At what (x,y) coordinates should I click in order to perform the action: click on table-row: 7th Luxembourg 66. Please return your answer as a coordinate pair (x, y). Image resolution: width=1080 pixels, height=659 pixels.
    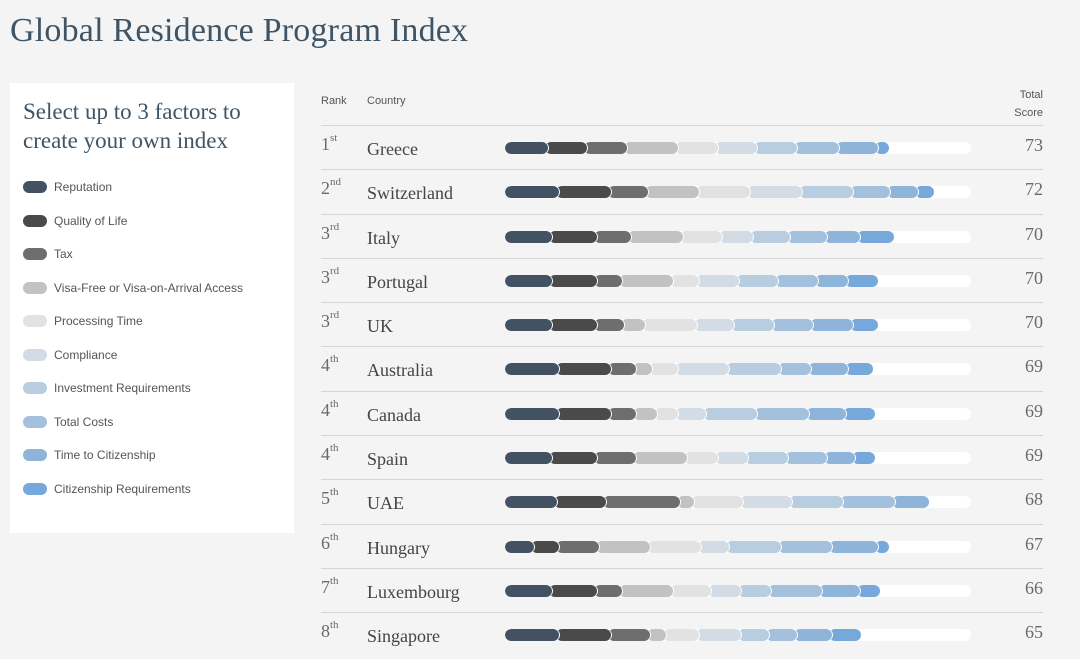
    Looking at the image, I should click on (682, 589).